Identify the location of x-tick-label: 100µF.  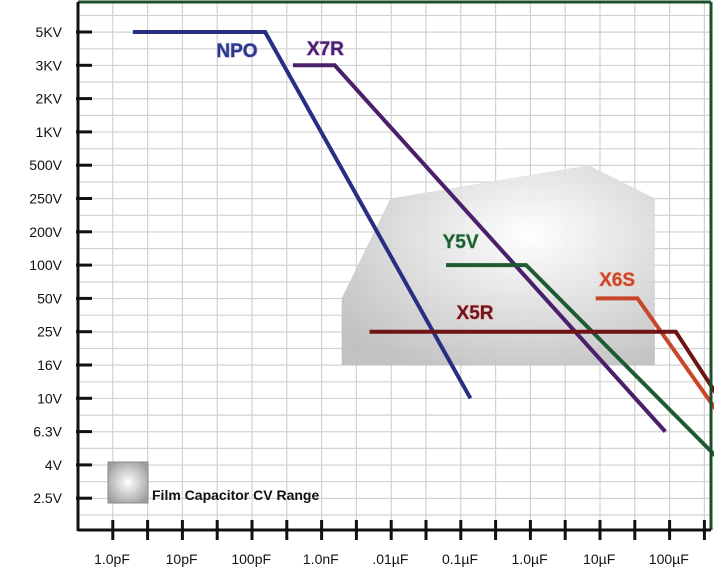
(669, 559).